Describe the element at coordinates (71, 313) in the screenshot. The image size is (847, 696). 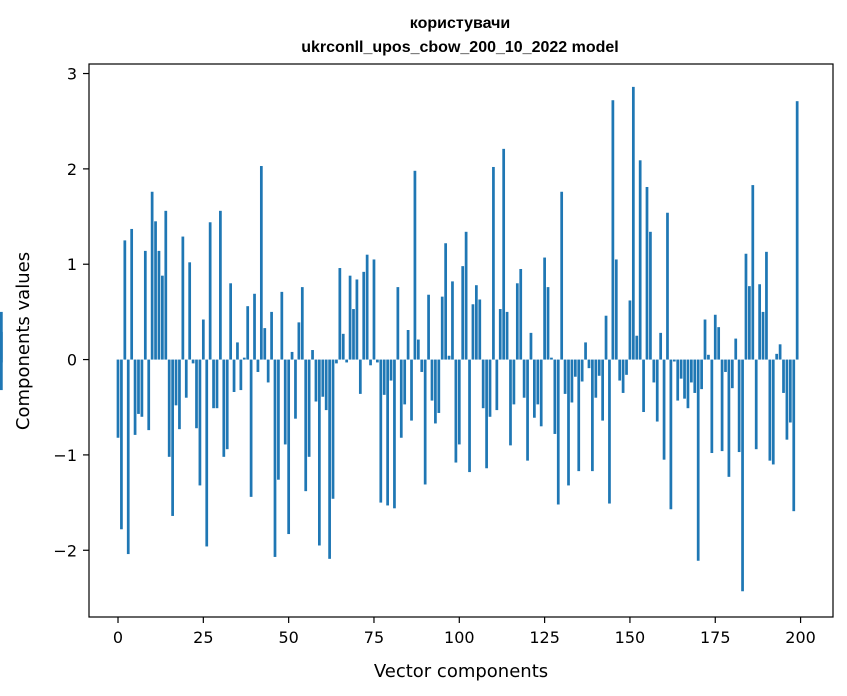
I see `y-axis-ticks: −2 −1 0 1 2 3` at that location.